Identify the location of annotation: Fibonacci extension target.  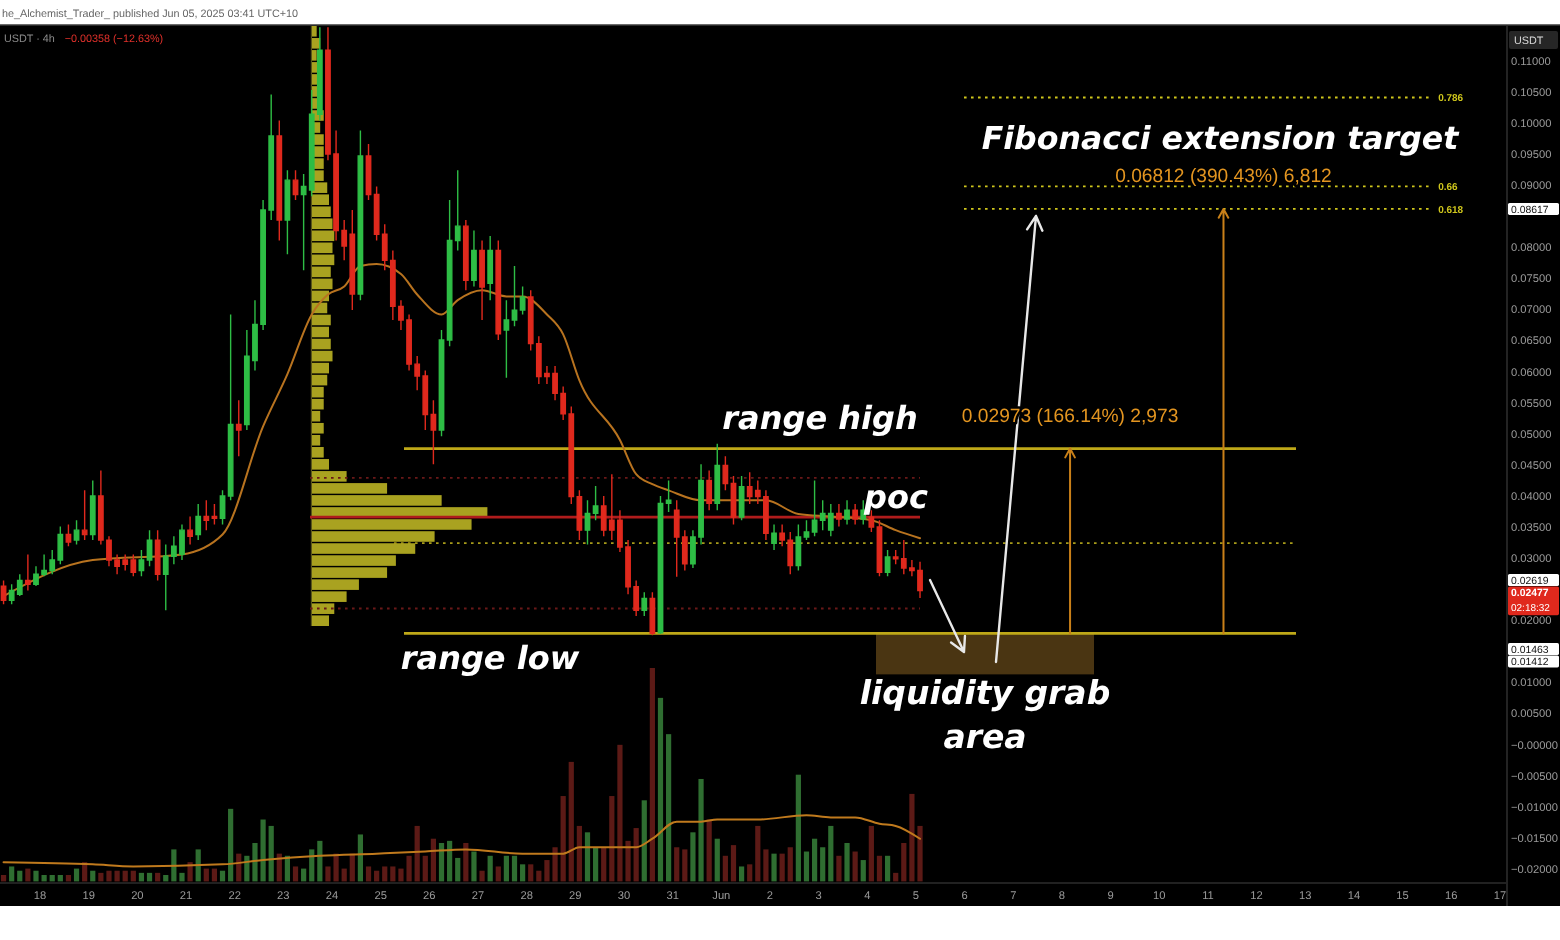
(1221, 138).